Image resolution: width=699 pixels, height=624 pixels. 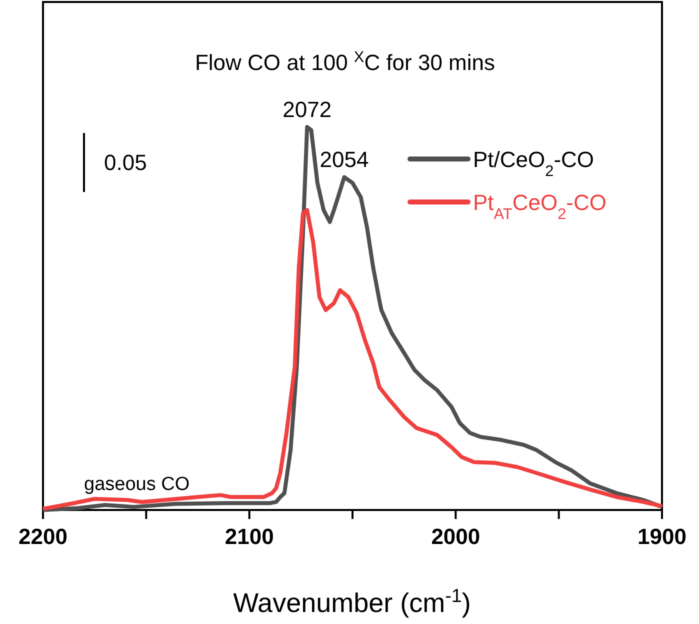 What do you see at coordinates (352, 602) in the screenshot?
I see `x-axis-title: Wavenumber (cm$^{-1}$)` at bounding box center [352, 602].